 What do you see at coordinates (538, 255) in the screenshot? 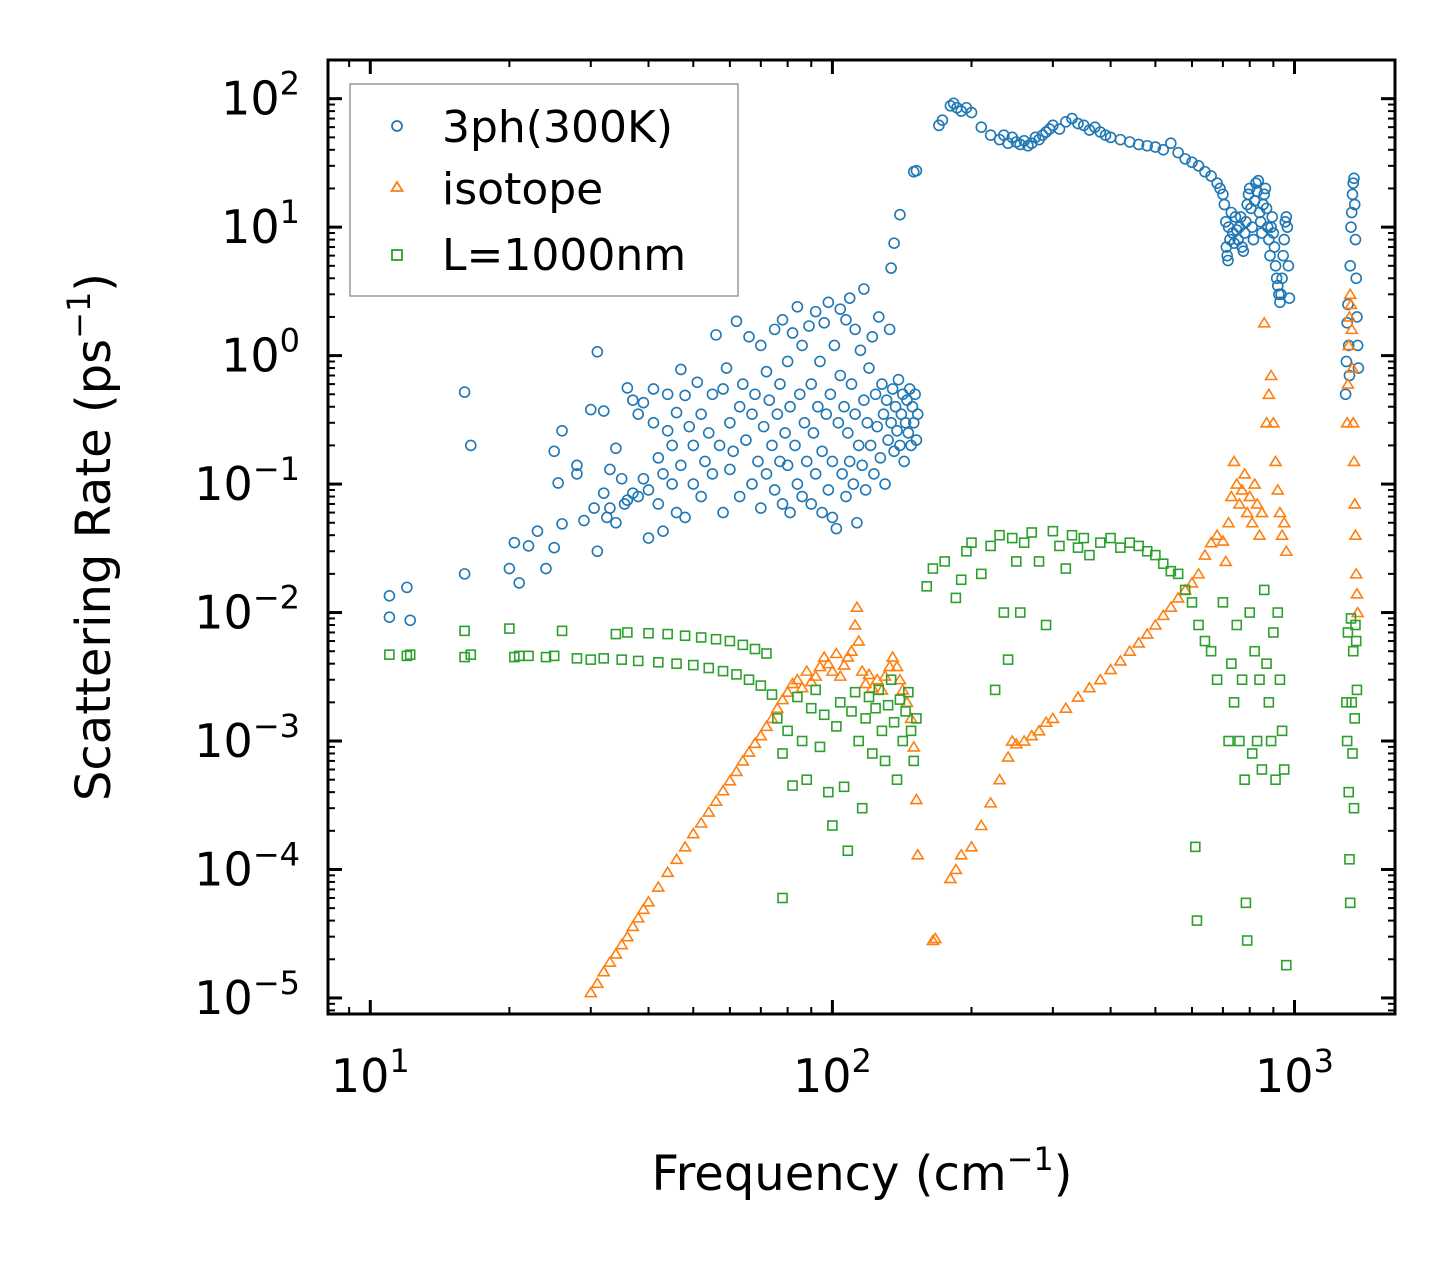
I see `legend-entry-boundary: L=1000nm` at bounding box center [538, 255].